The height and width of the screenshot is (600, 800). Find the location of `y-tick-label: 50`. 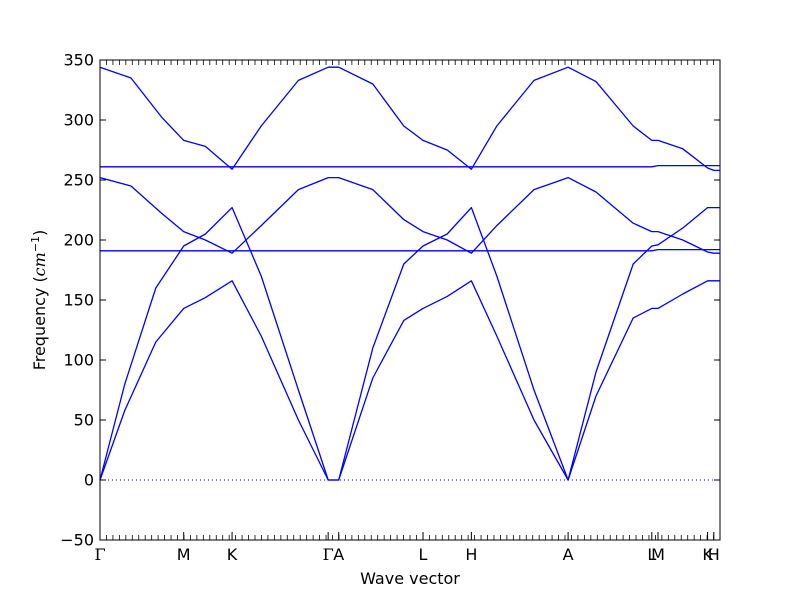

y-tick-label: 50 is located at coordinates (84, 420).